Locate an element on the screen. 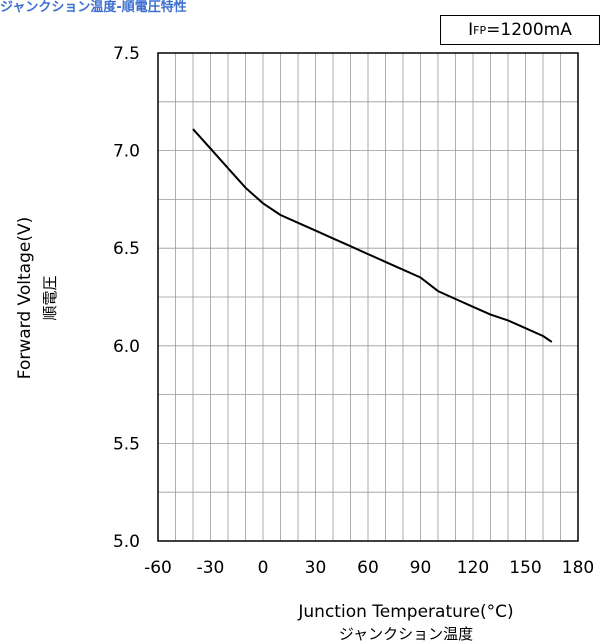 Image resolution: width=616 pixels, height=644 pixels. x-tick-label: -30 is located at coordinates (211, 568).